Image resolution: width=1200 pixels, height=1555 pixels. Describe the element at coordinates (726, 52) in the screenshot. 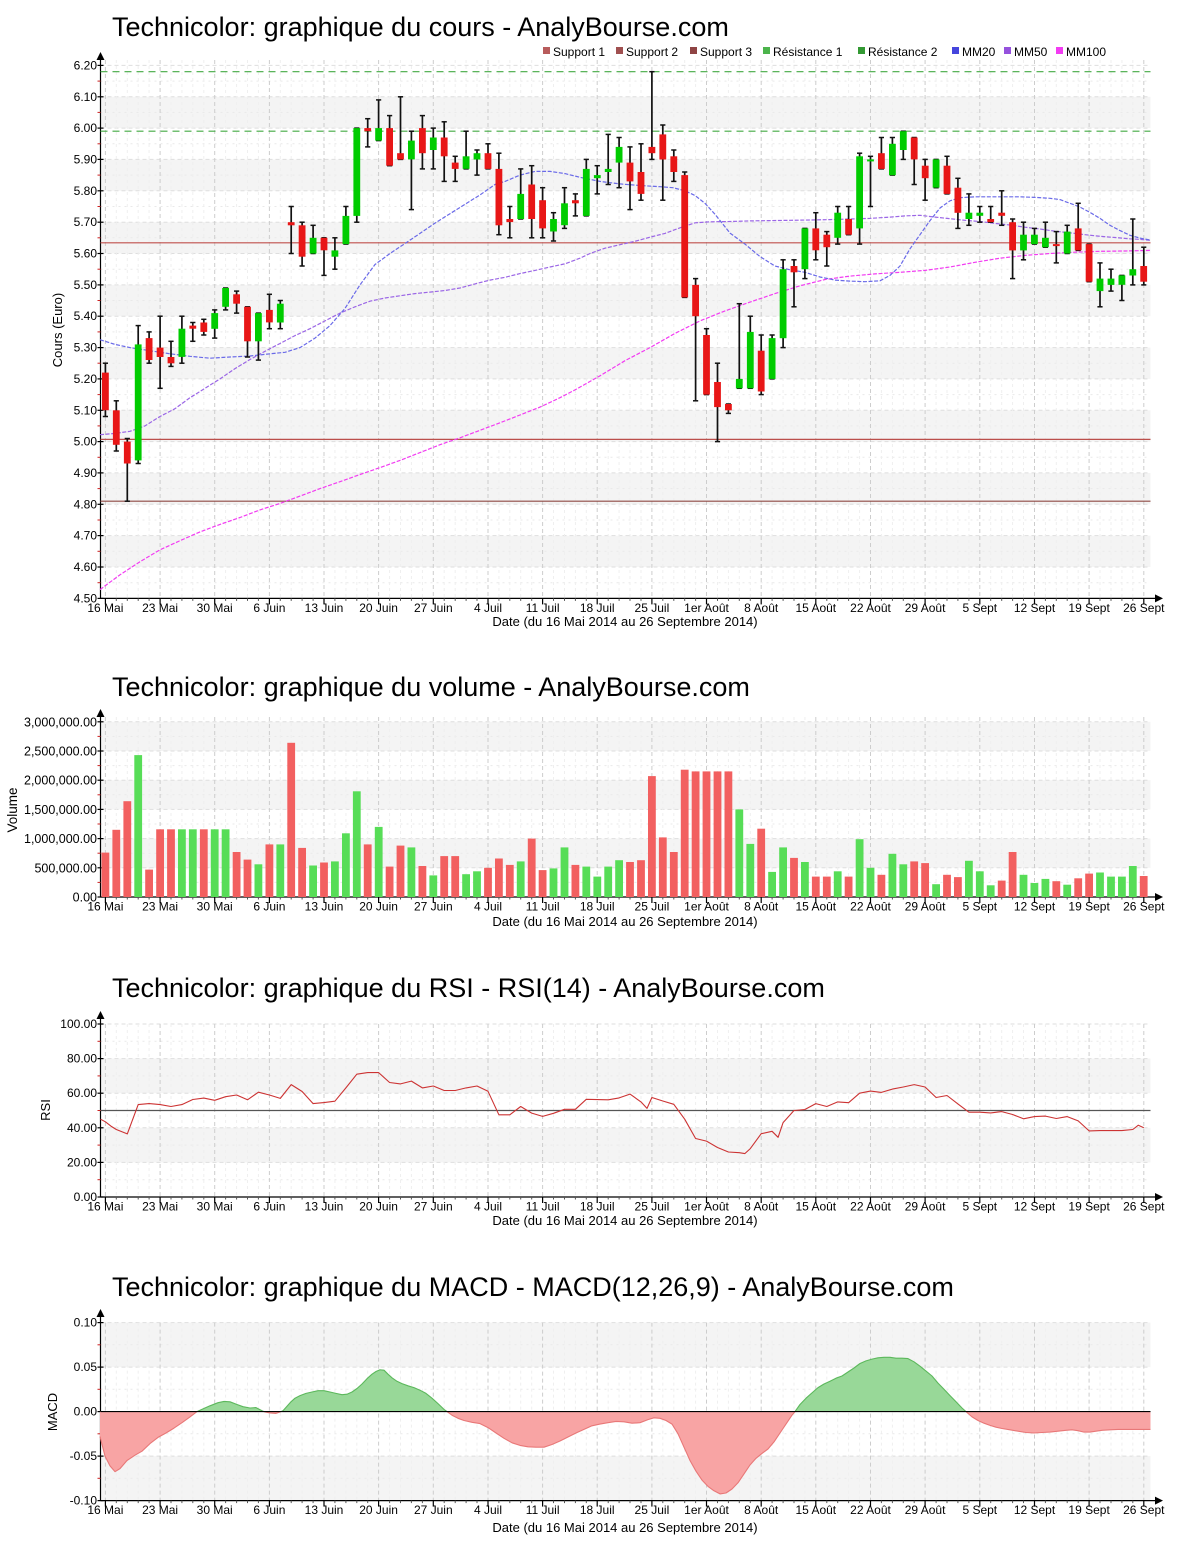

I see `svg-text: Support 3` at that location.